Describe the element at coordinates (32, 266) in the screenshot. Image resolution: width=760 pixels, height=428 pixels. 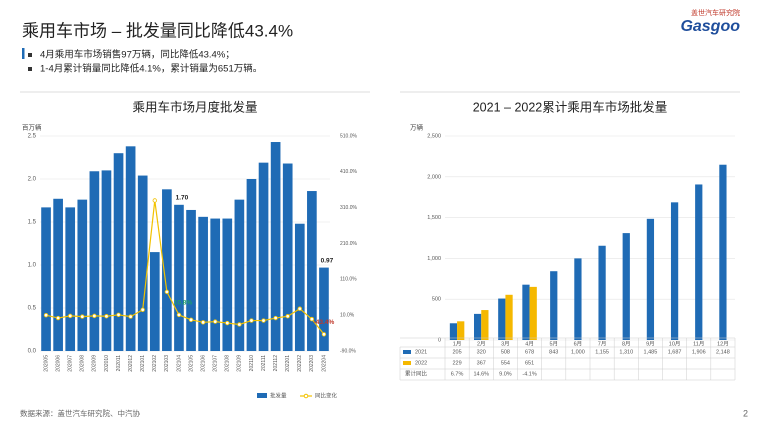
I see `y-tick-label: 1.0` at that location.